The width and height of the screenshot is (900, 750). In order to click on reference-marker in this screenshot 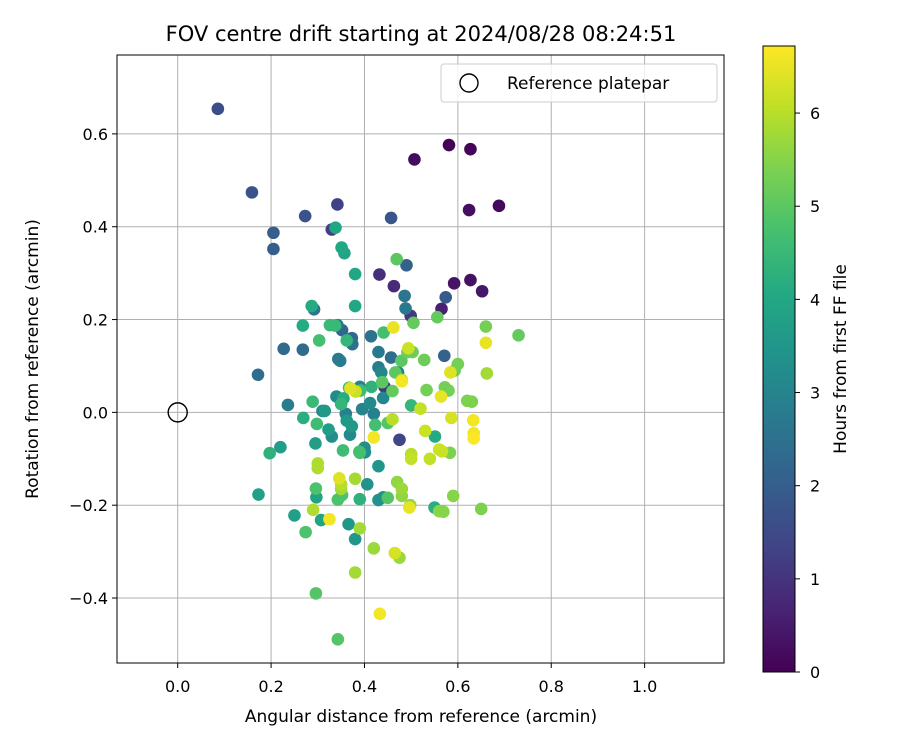, I will do `click(177, 412)`.